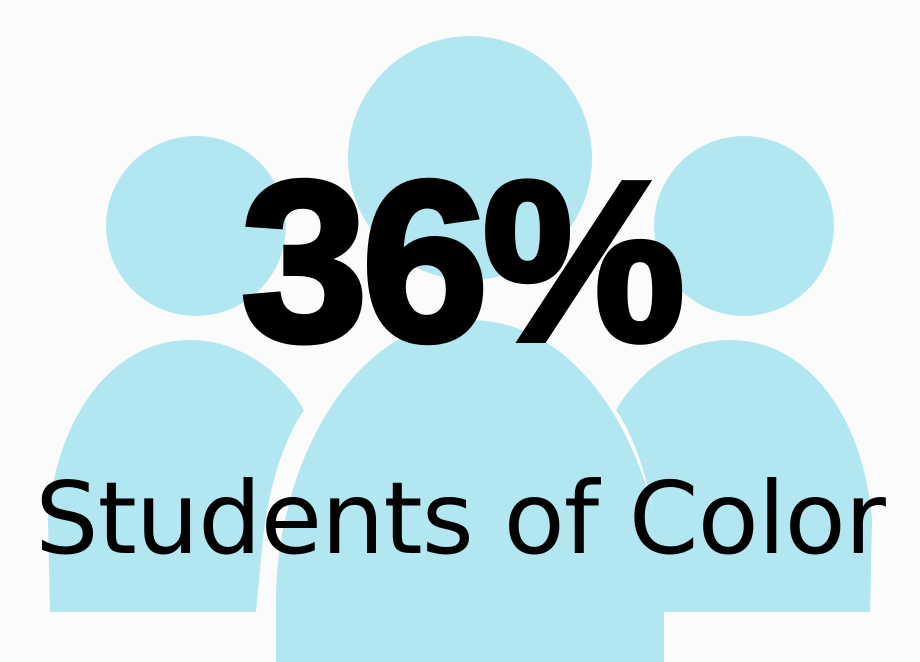 This screenshot has width=920, height=662. I want to click on right-person-head, so click(744, 226).